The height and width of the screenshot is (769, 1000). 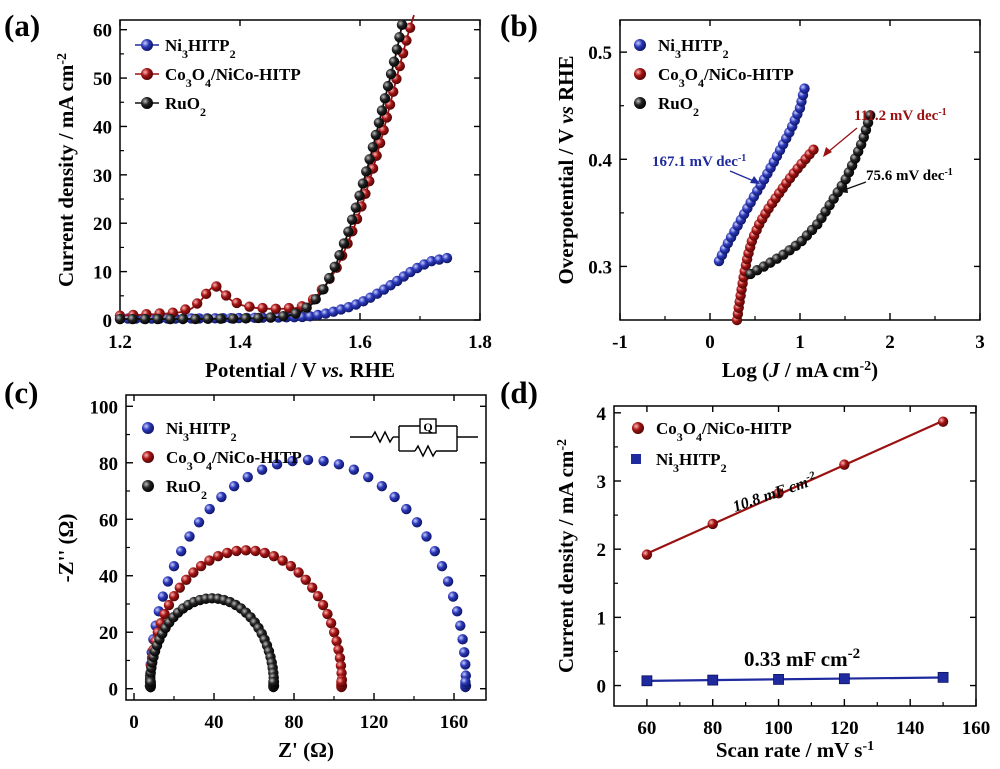 I want to click on panel-b-y-label: Overpotential / V vs RHE, so click(x=566, y=169).